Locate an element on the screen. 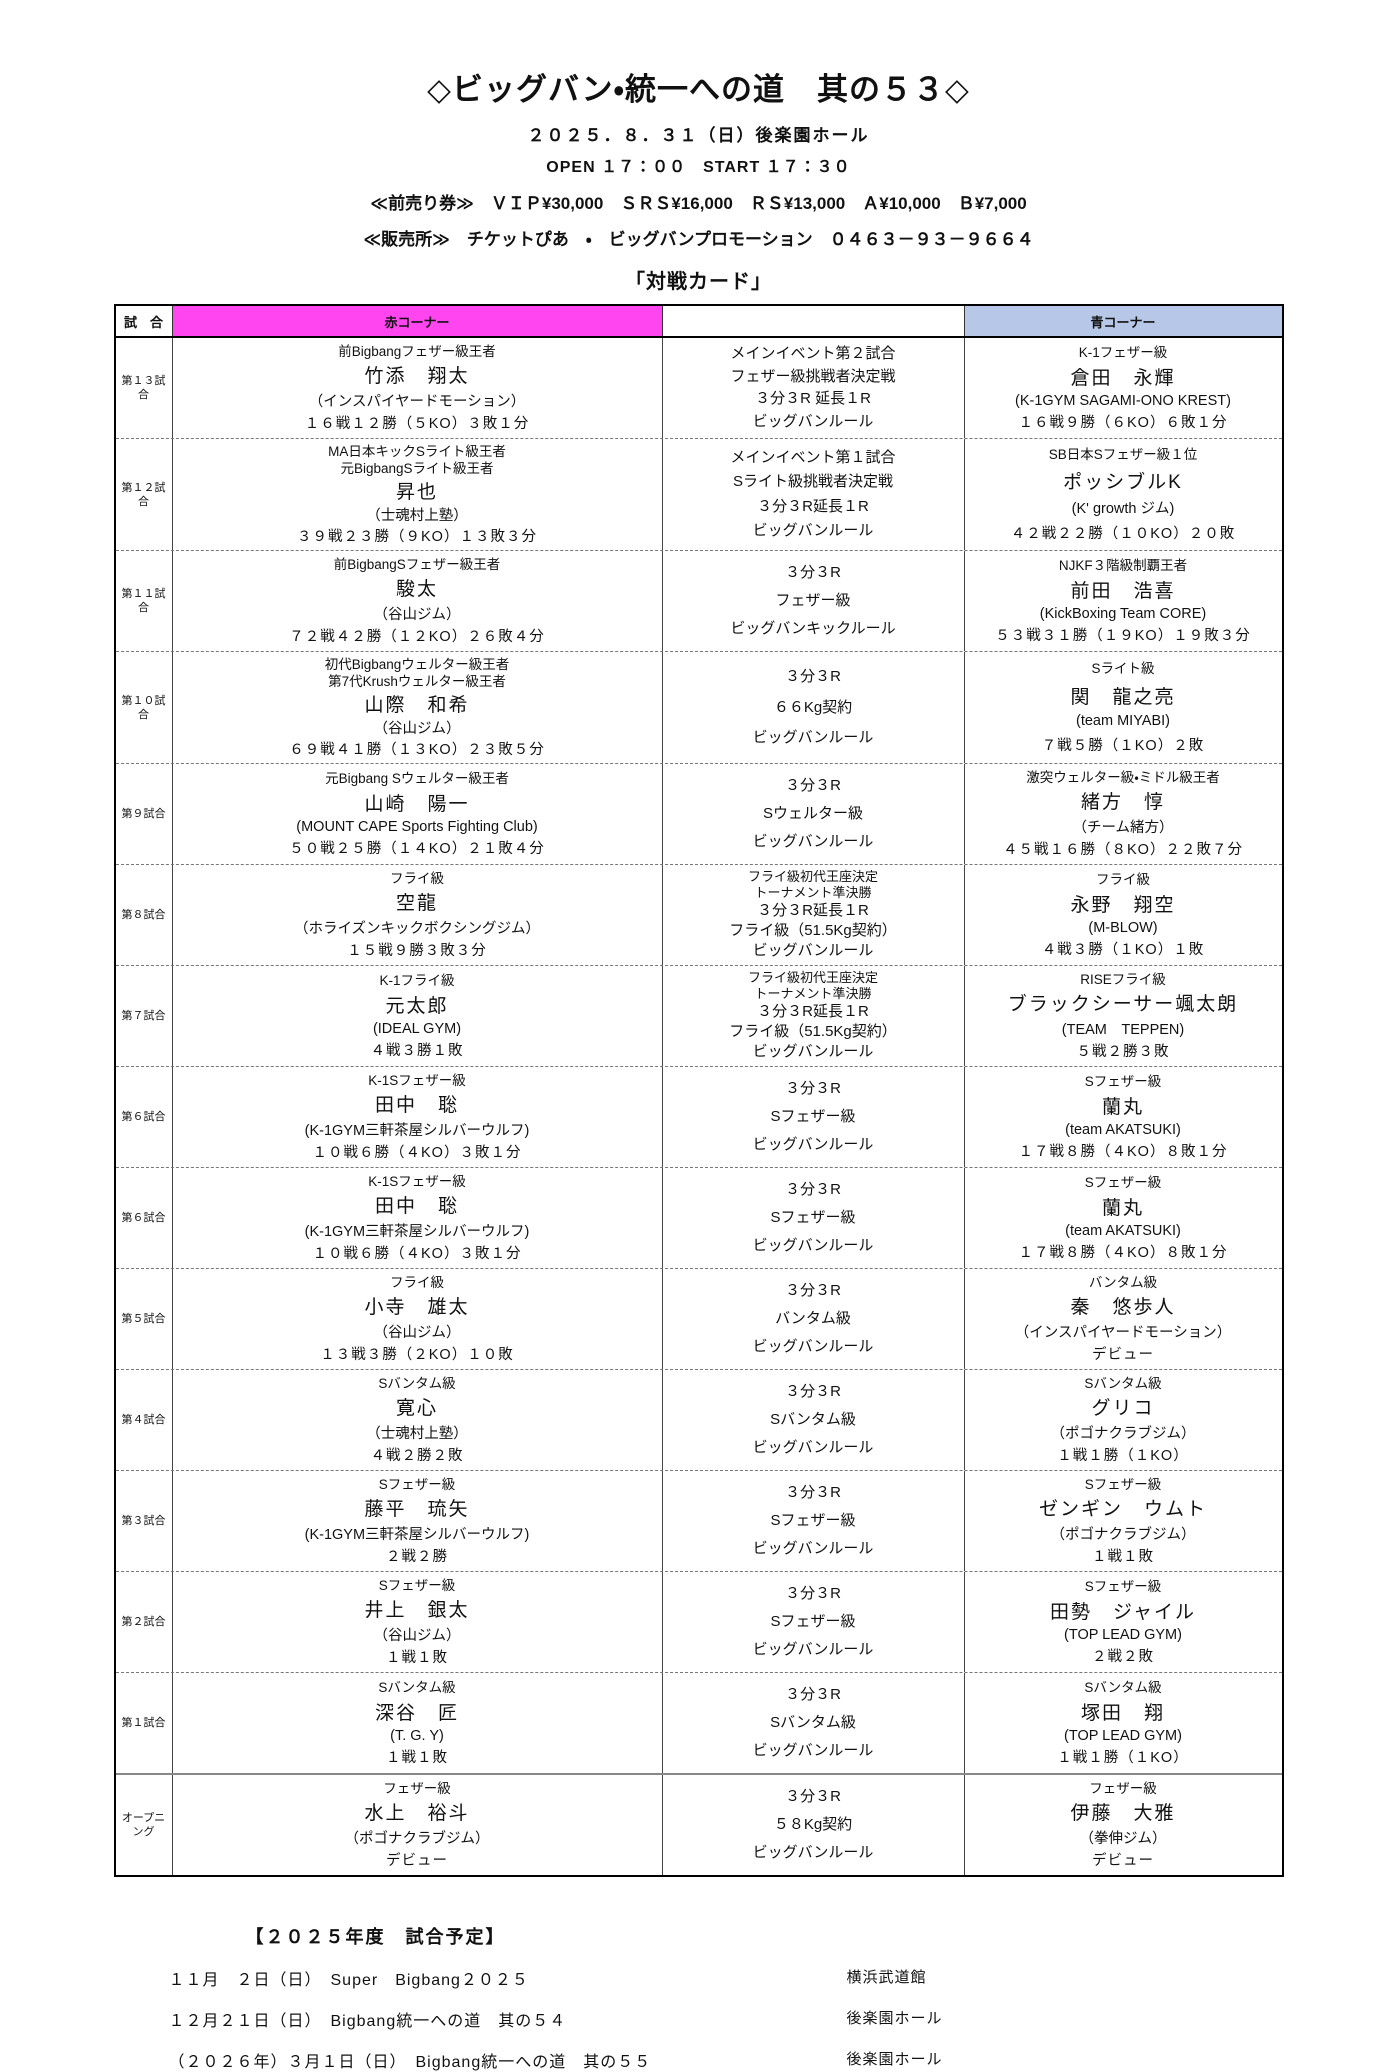 The height and width of the screenshot is (2072, 1397). fight-record: ４２戦２２勝（１０KO）２０敗 is located at coordinates (1123, 533).